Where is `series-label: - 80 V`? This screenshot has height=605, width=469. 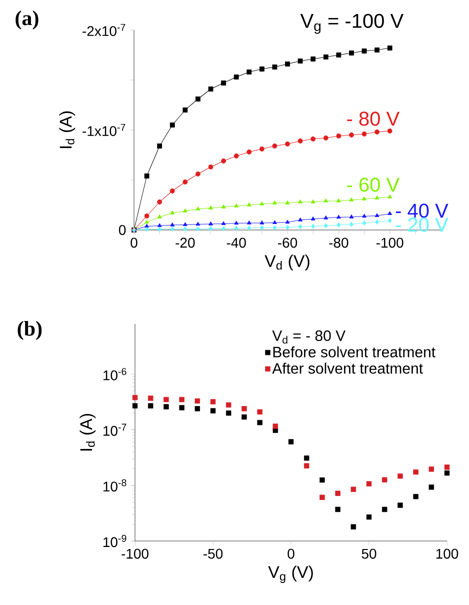 series-label: - 80 V is located at coordinates (373, 119).